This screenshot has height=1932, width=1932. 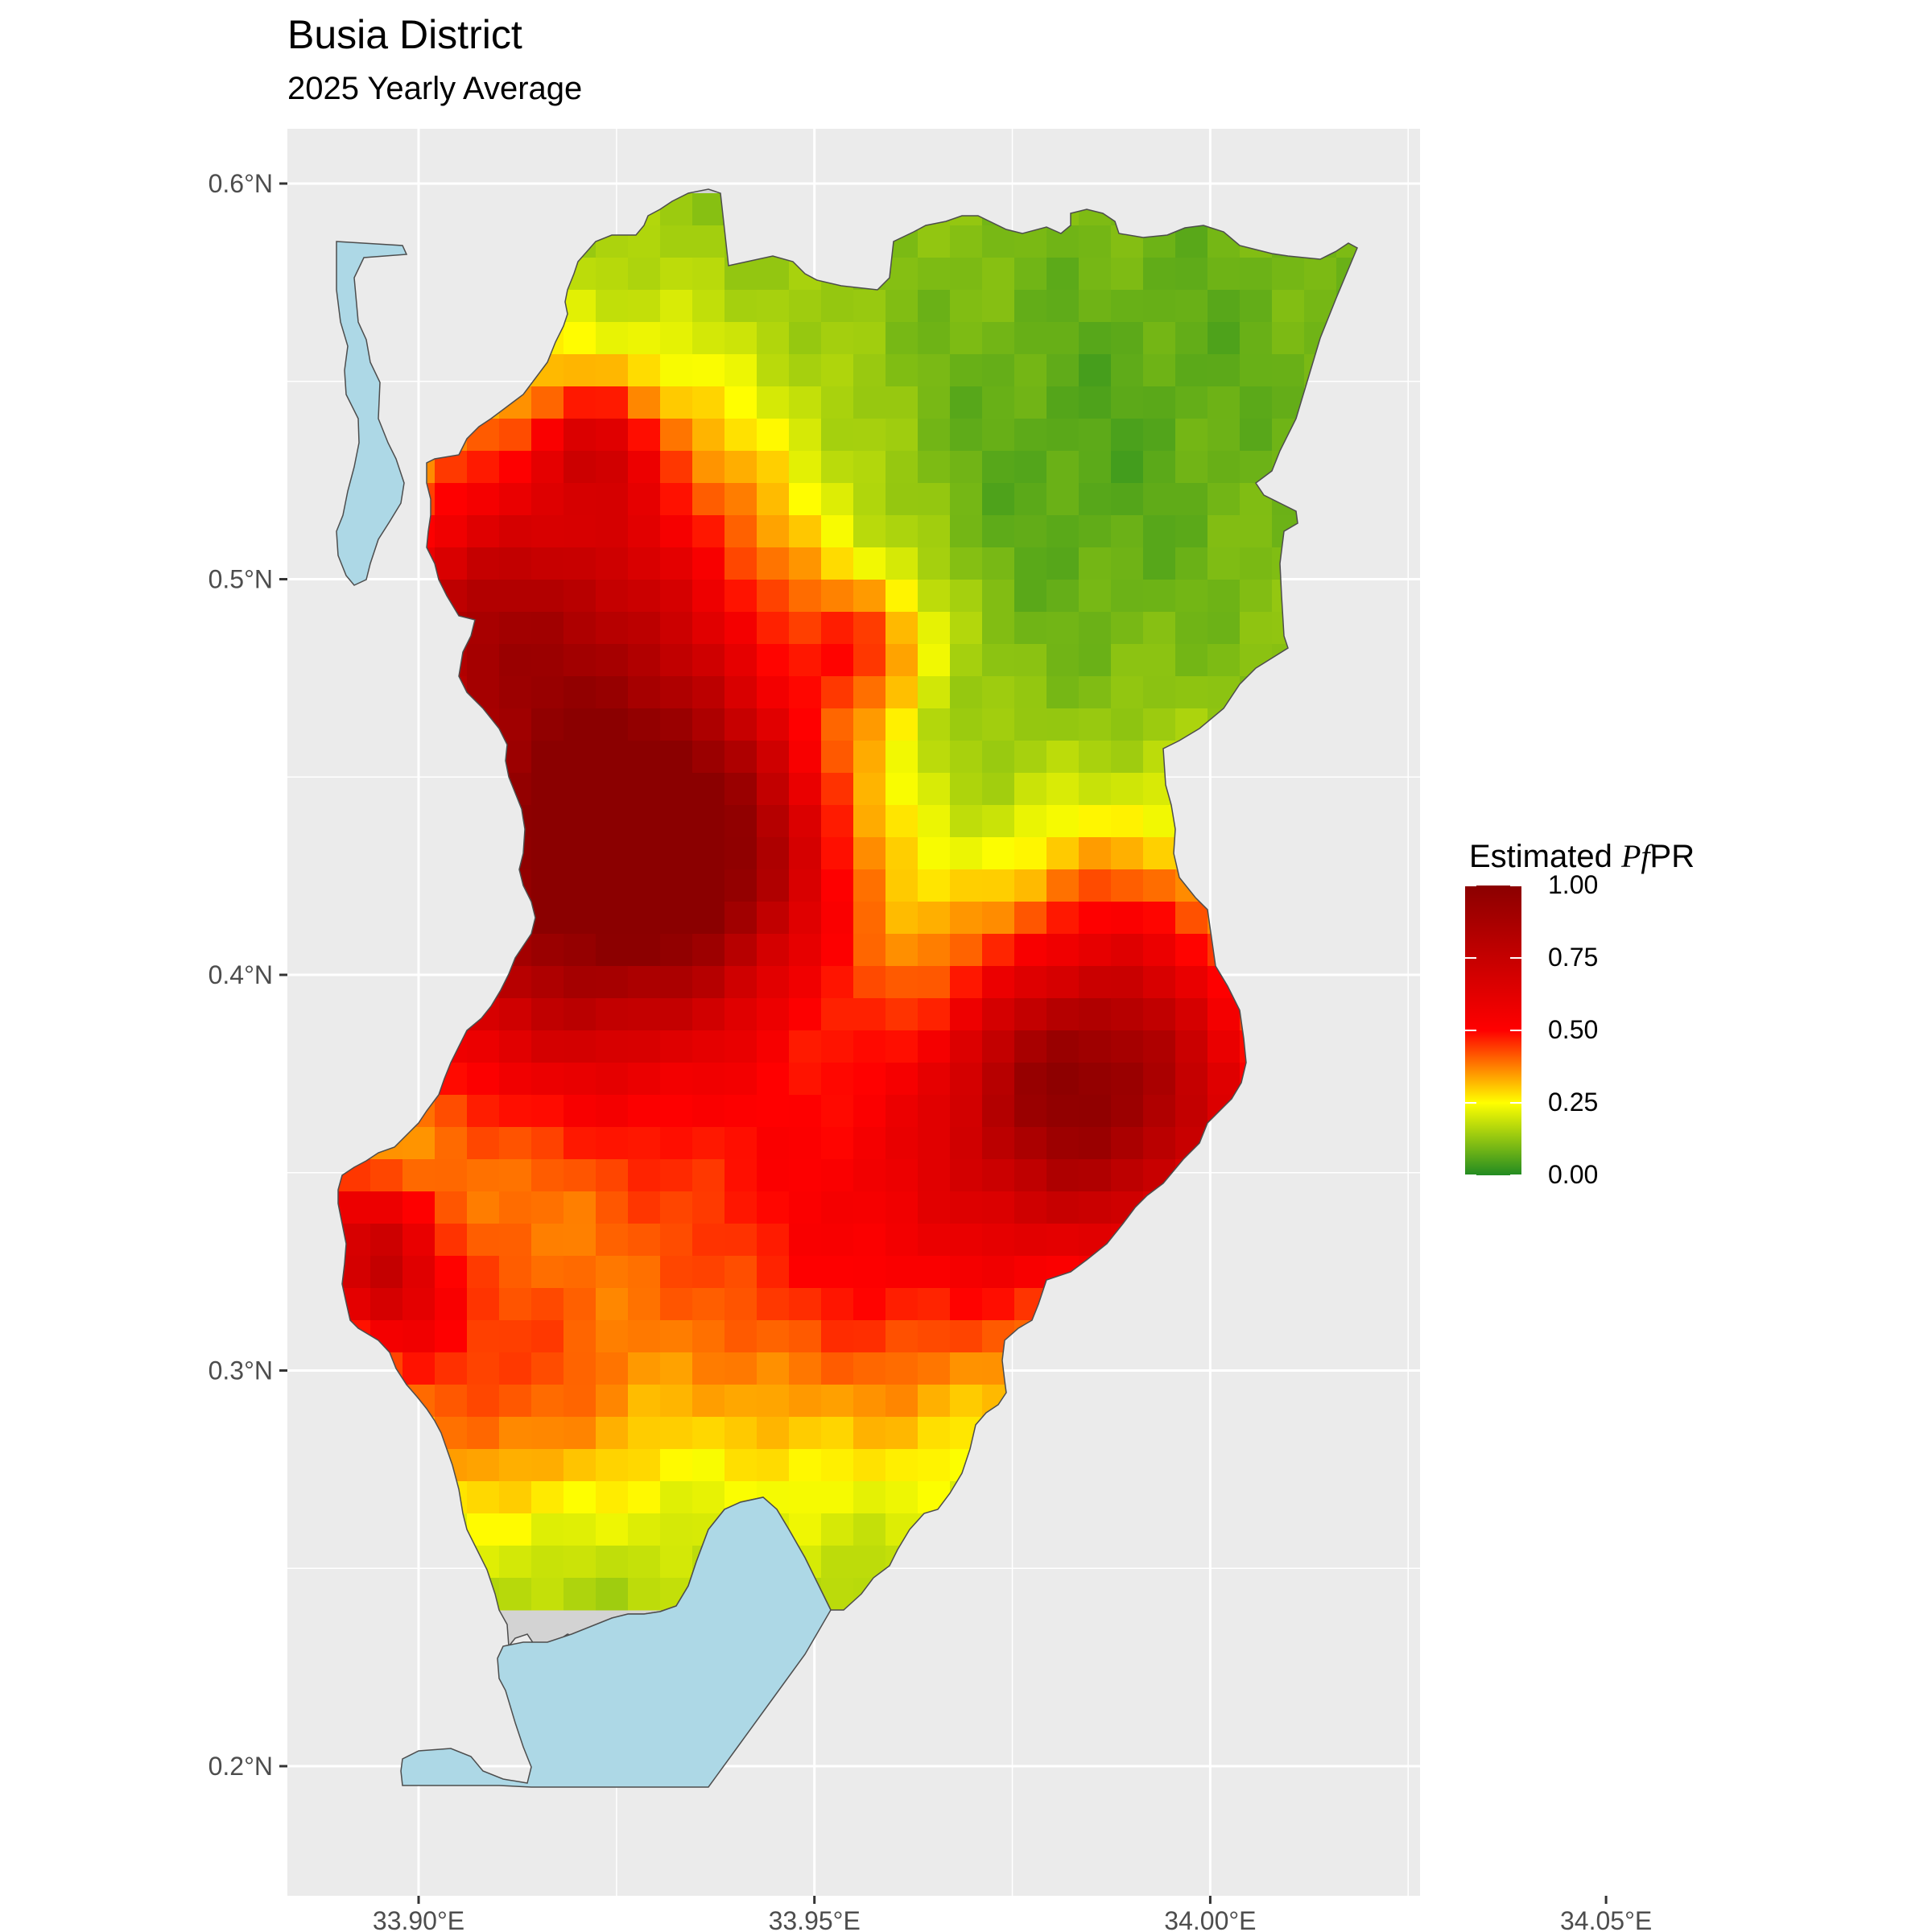 I want to click on legend-title-italic: Pf, so click(x=1635, y=856).